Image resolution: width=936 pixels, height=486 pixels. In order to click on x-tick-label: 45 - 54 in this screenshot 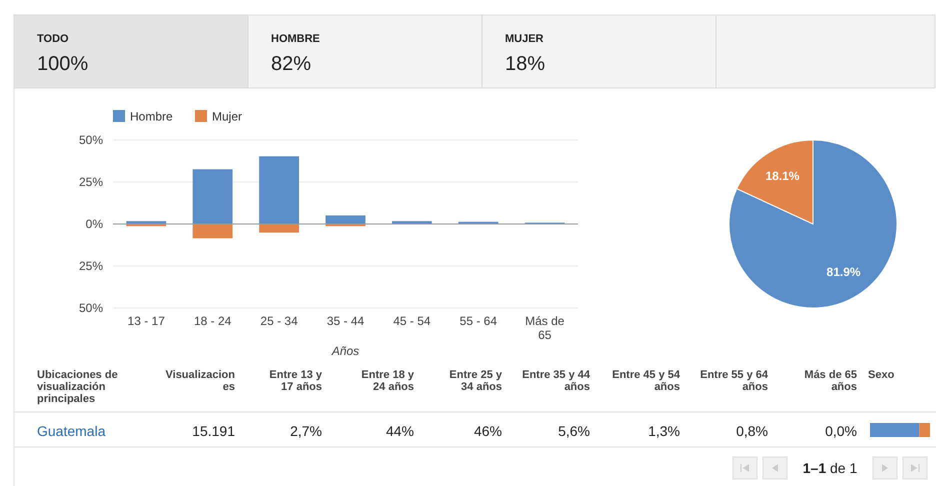, I will do `click(412, 321)`.